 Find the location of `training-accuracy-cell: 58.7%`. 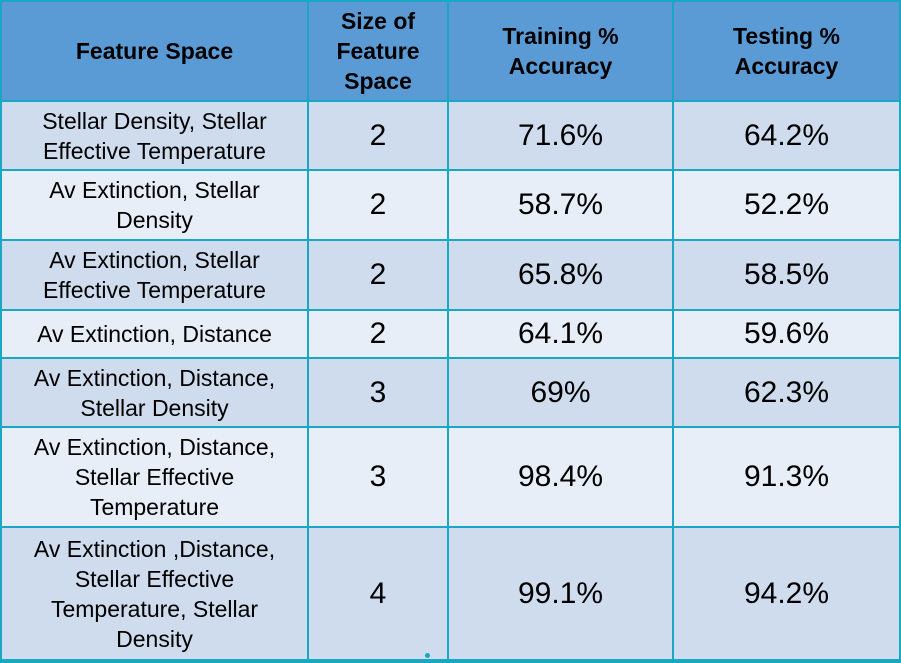

training-accuracy-cell: 58.7% is located at coordinates (560, 205).